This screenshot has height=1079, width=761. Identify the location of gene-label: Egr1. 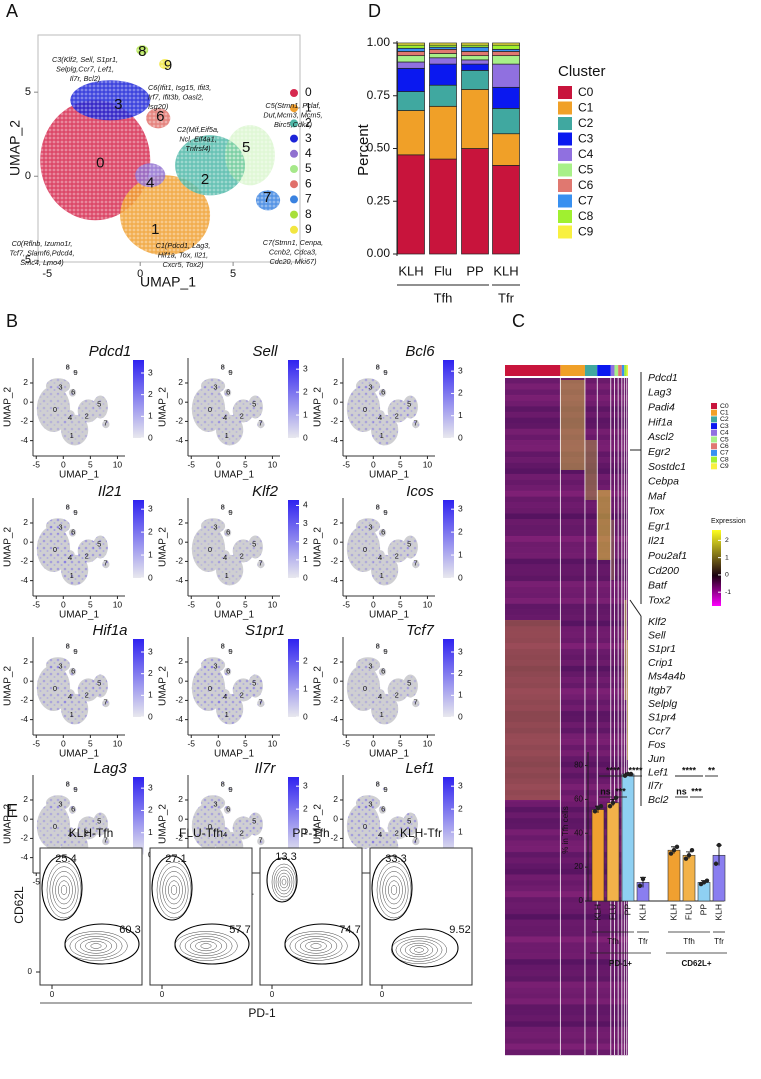
(659, 526).